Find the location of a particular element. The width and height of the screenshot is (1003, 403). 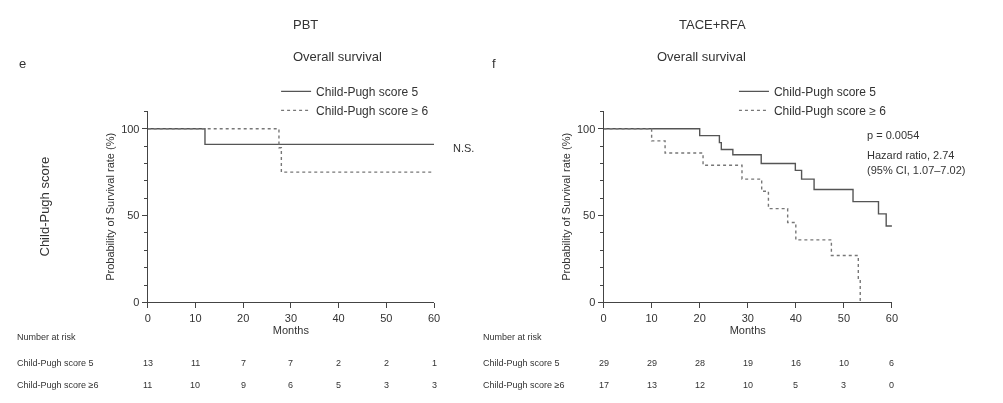

text: 17 is located at coordinates (604, 385).